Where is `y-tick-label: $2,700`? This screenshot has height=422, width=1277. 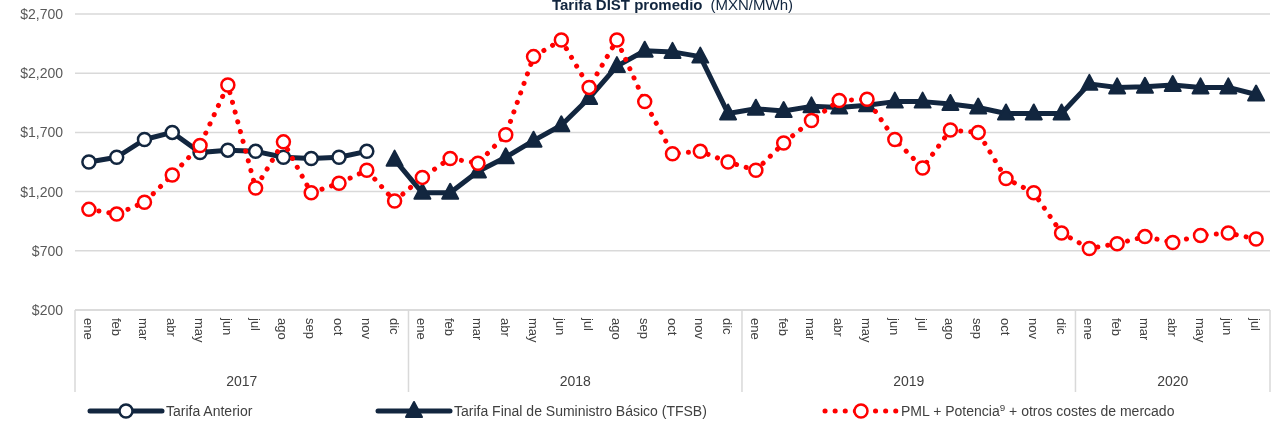
y-tick-label: $2,700 is located at coordinates (42, 14).